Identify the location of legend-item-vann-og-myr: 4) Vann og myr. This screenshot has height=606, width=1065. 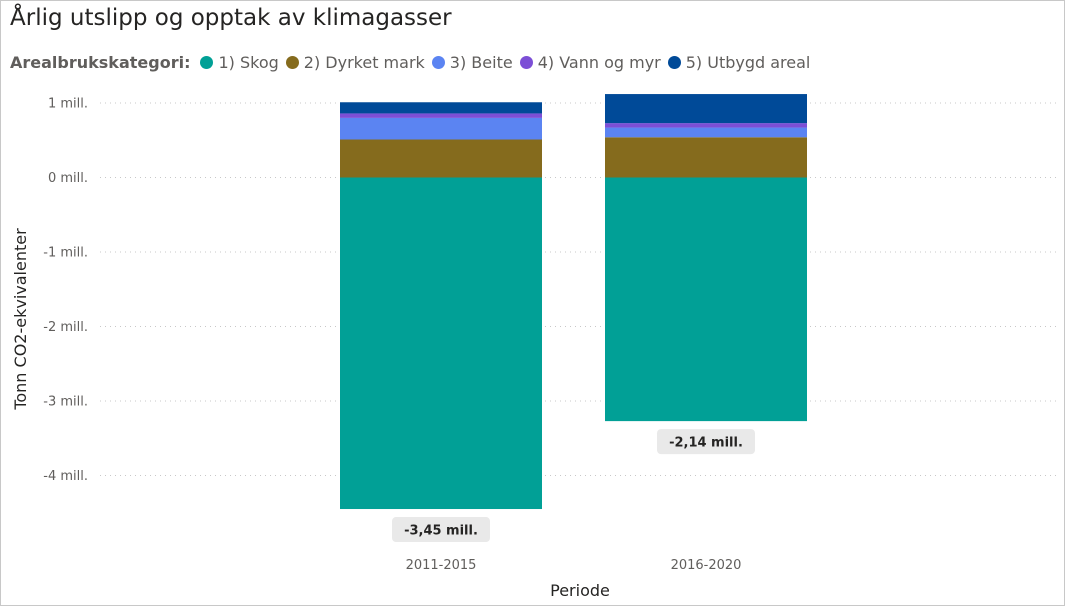
(590, 62).